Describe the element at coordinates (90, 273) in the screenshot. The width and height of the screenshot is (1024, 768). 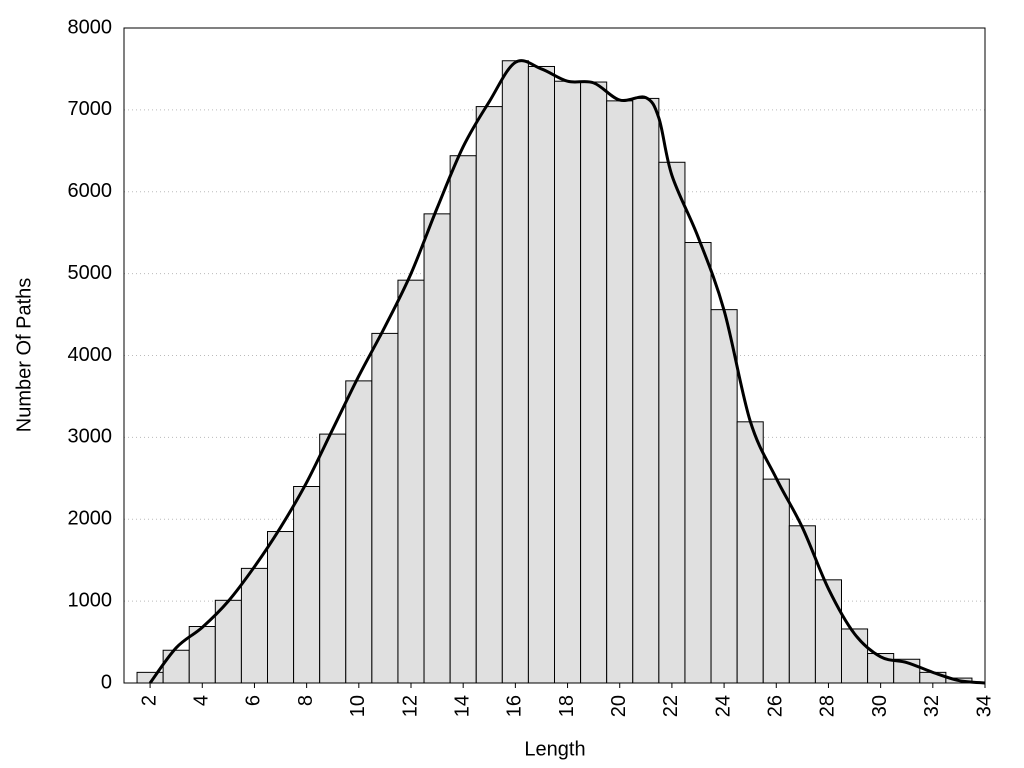
I see `y-tick-label: 5000` at that location.